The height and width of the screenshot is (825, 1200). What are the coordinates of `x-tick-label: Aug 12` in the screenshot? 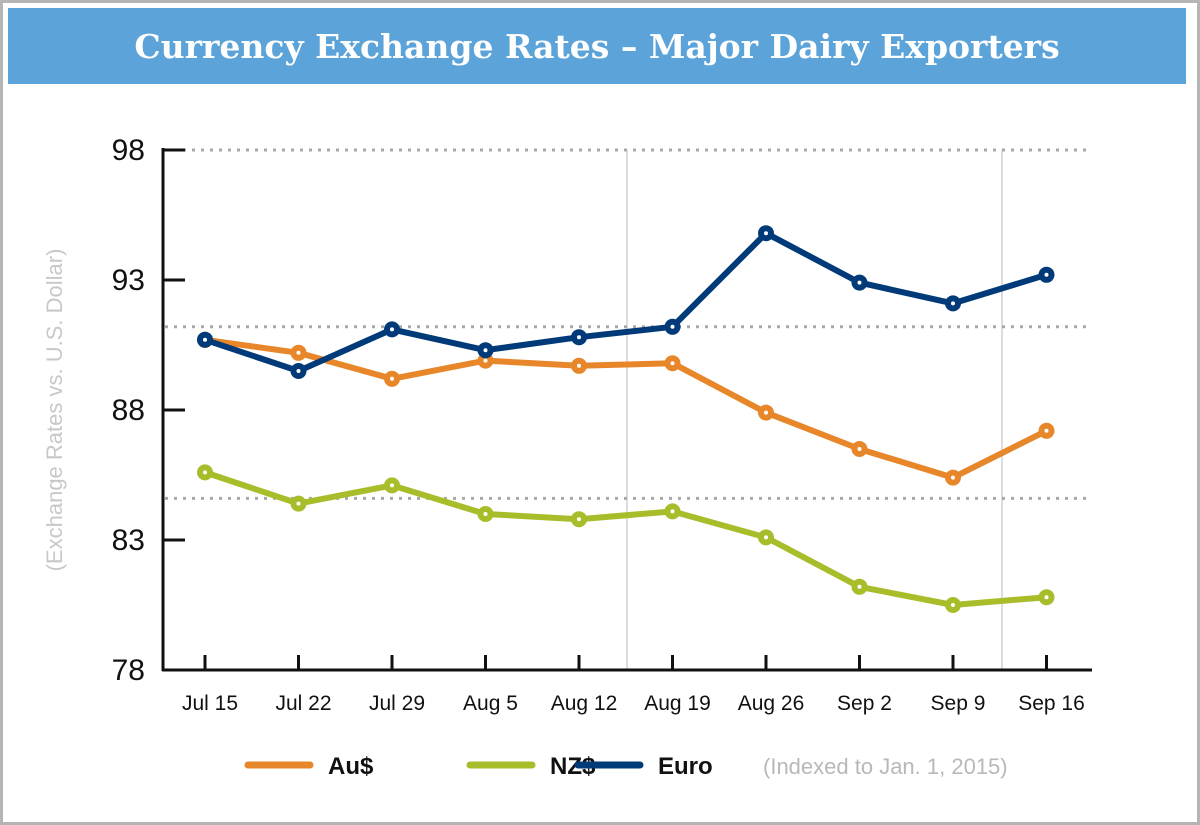 It's located at (584, 703).